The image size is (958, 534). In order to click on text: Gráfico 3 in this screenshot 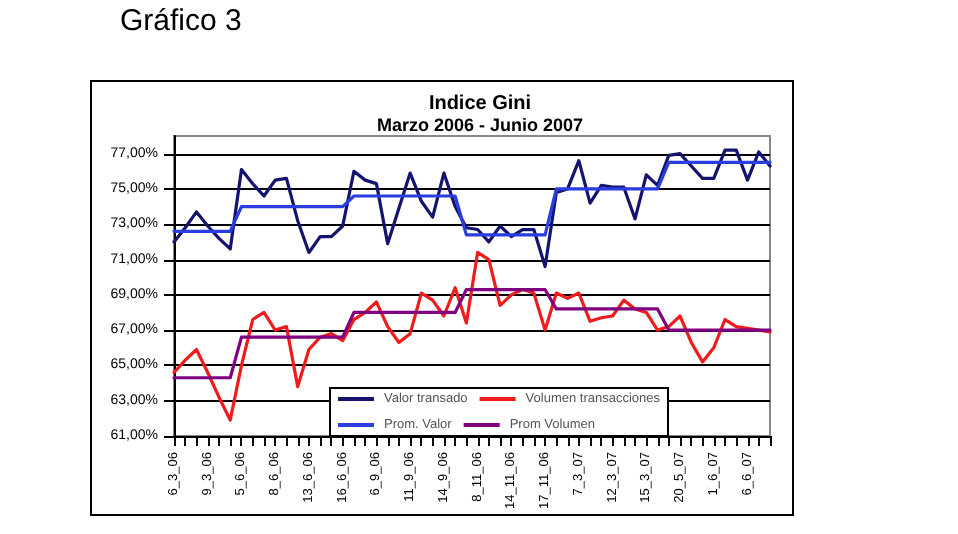, I will do `click(181, 21)`.